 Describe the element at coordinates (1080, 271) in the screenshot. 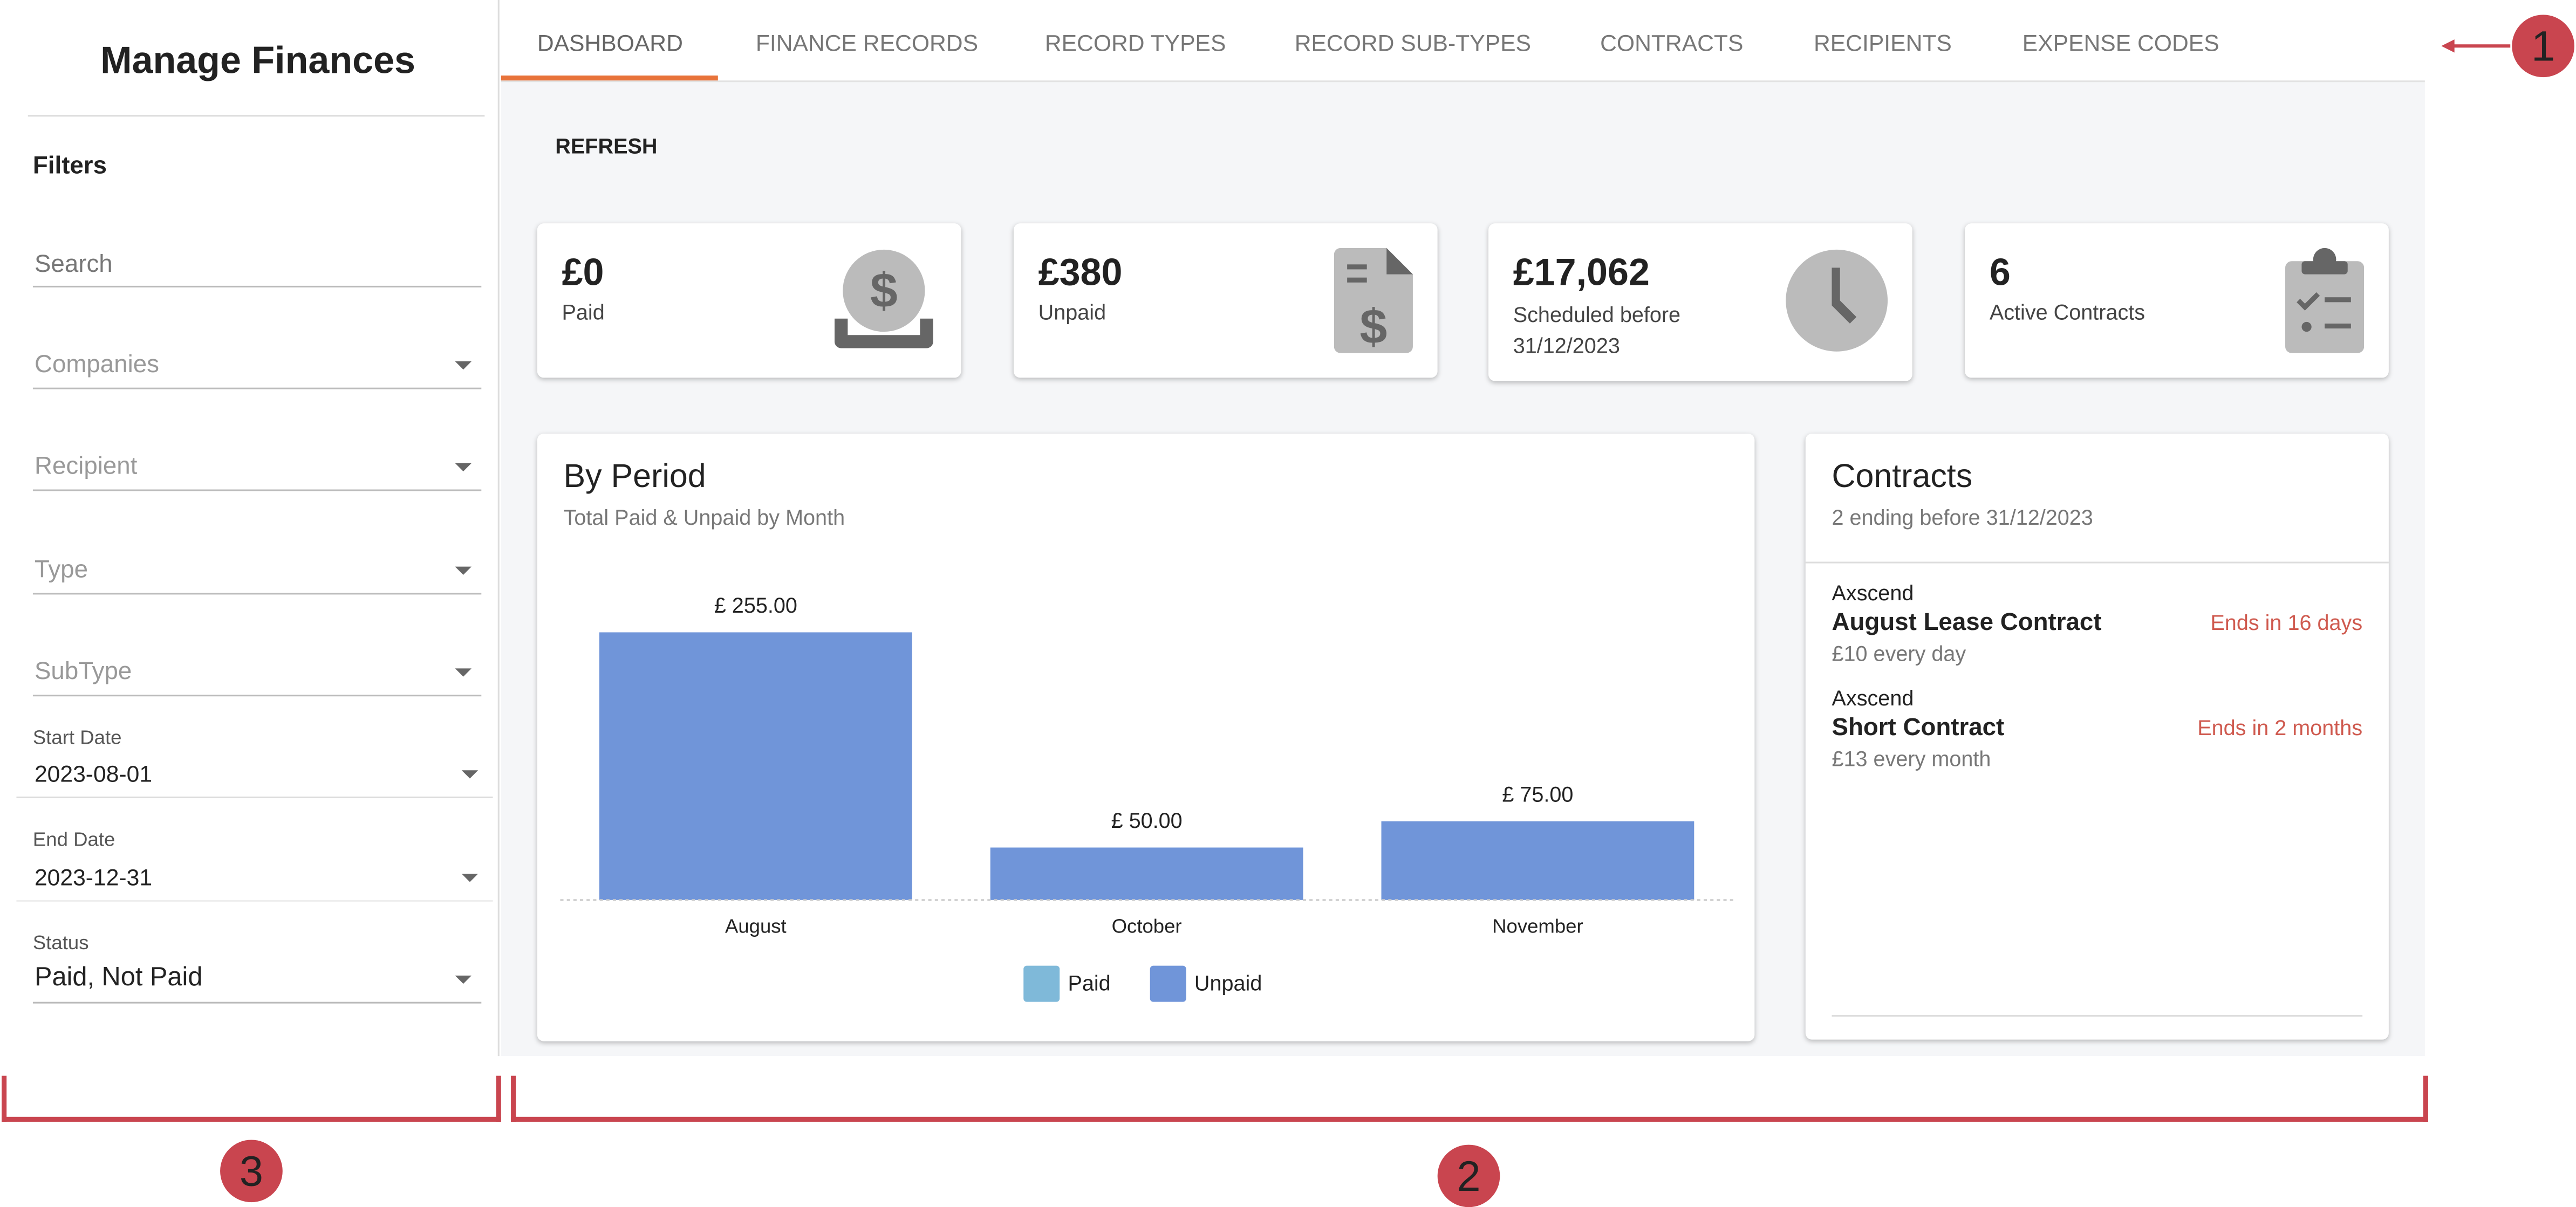

I see `stat-value: £380` at that location.